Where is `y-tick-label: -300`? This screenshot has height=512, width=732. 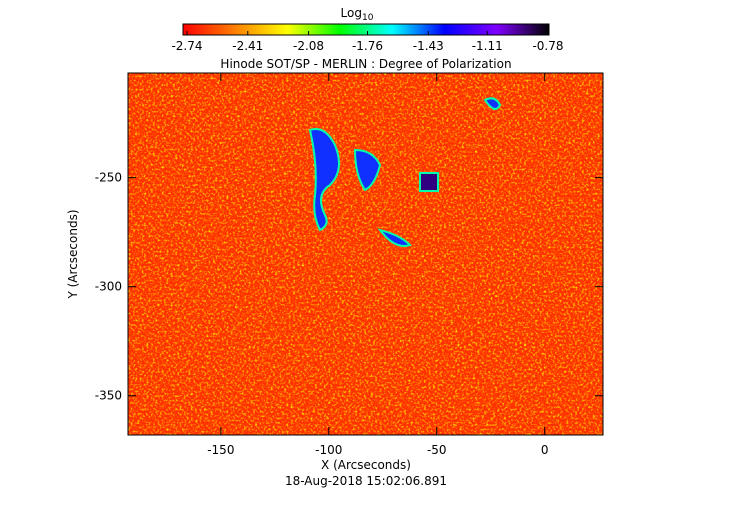
y-tick-label: -300 is located at coordinates (108, 287).